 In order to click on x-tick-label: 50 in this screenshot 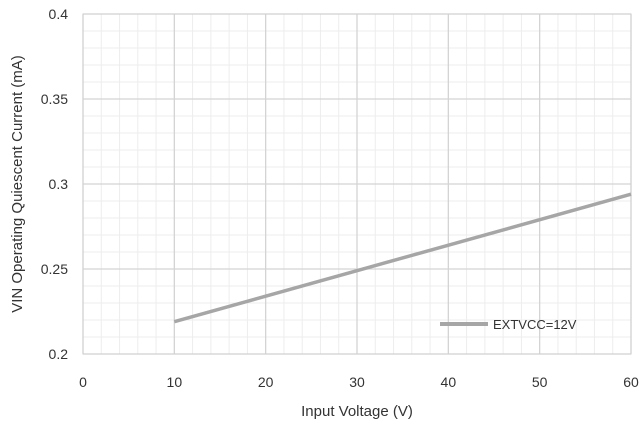, I will do `click(540, 382)`.